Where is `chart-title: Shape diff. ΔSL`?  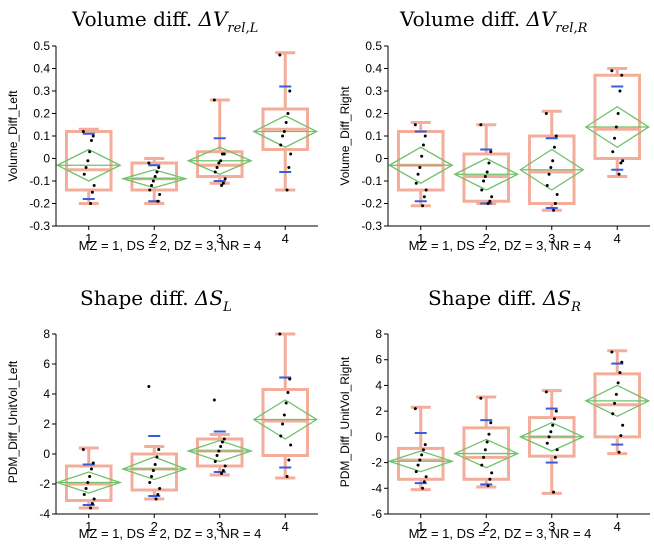
chart-title: Shape diff. ΔSL is located at coordinates (156, 300).